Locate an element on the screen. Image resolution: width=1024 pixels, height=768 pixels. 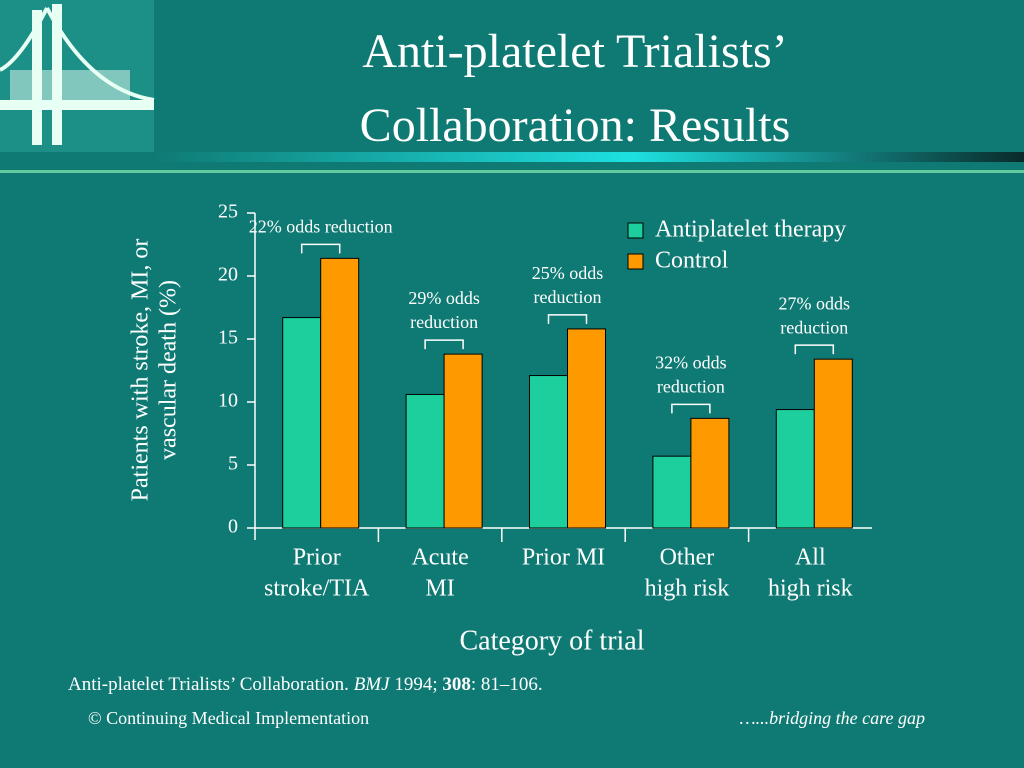
x-tick-label: Prior is located at coordinates (317, 558).